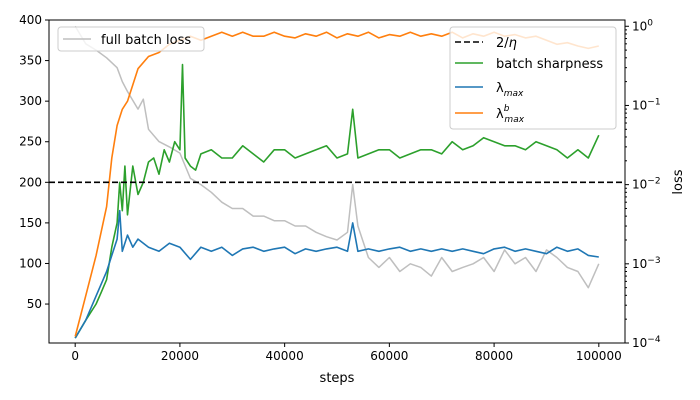 The height and width of the screenshot is (400, 700). I want to click on x-axis: 0 20000 40000 60000 80000 100000, so click(346, 353).